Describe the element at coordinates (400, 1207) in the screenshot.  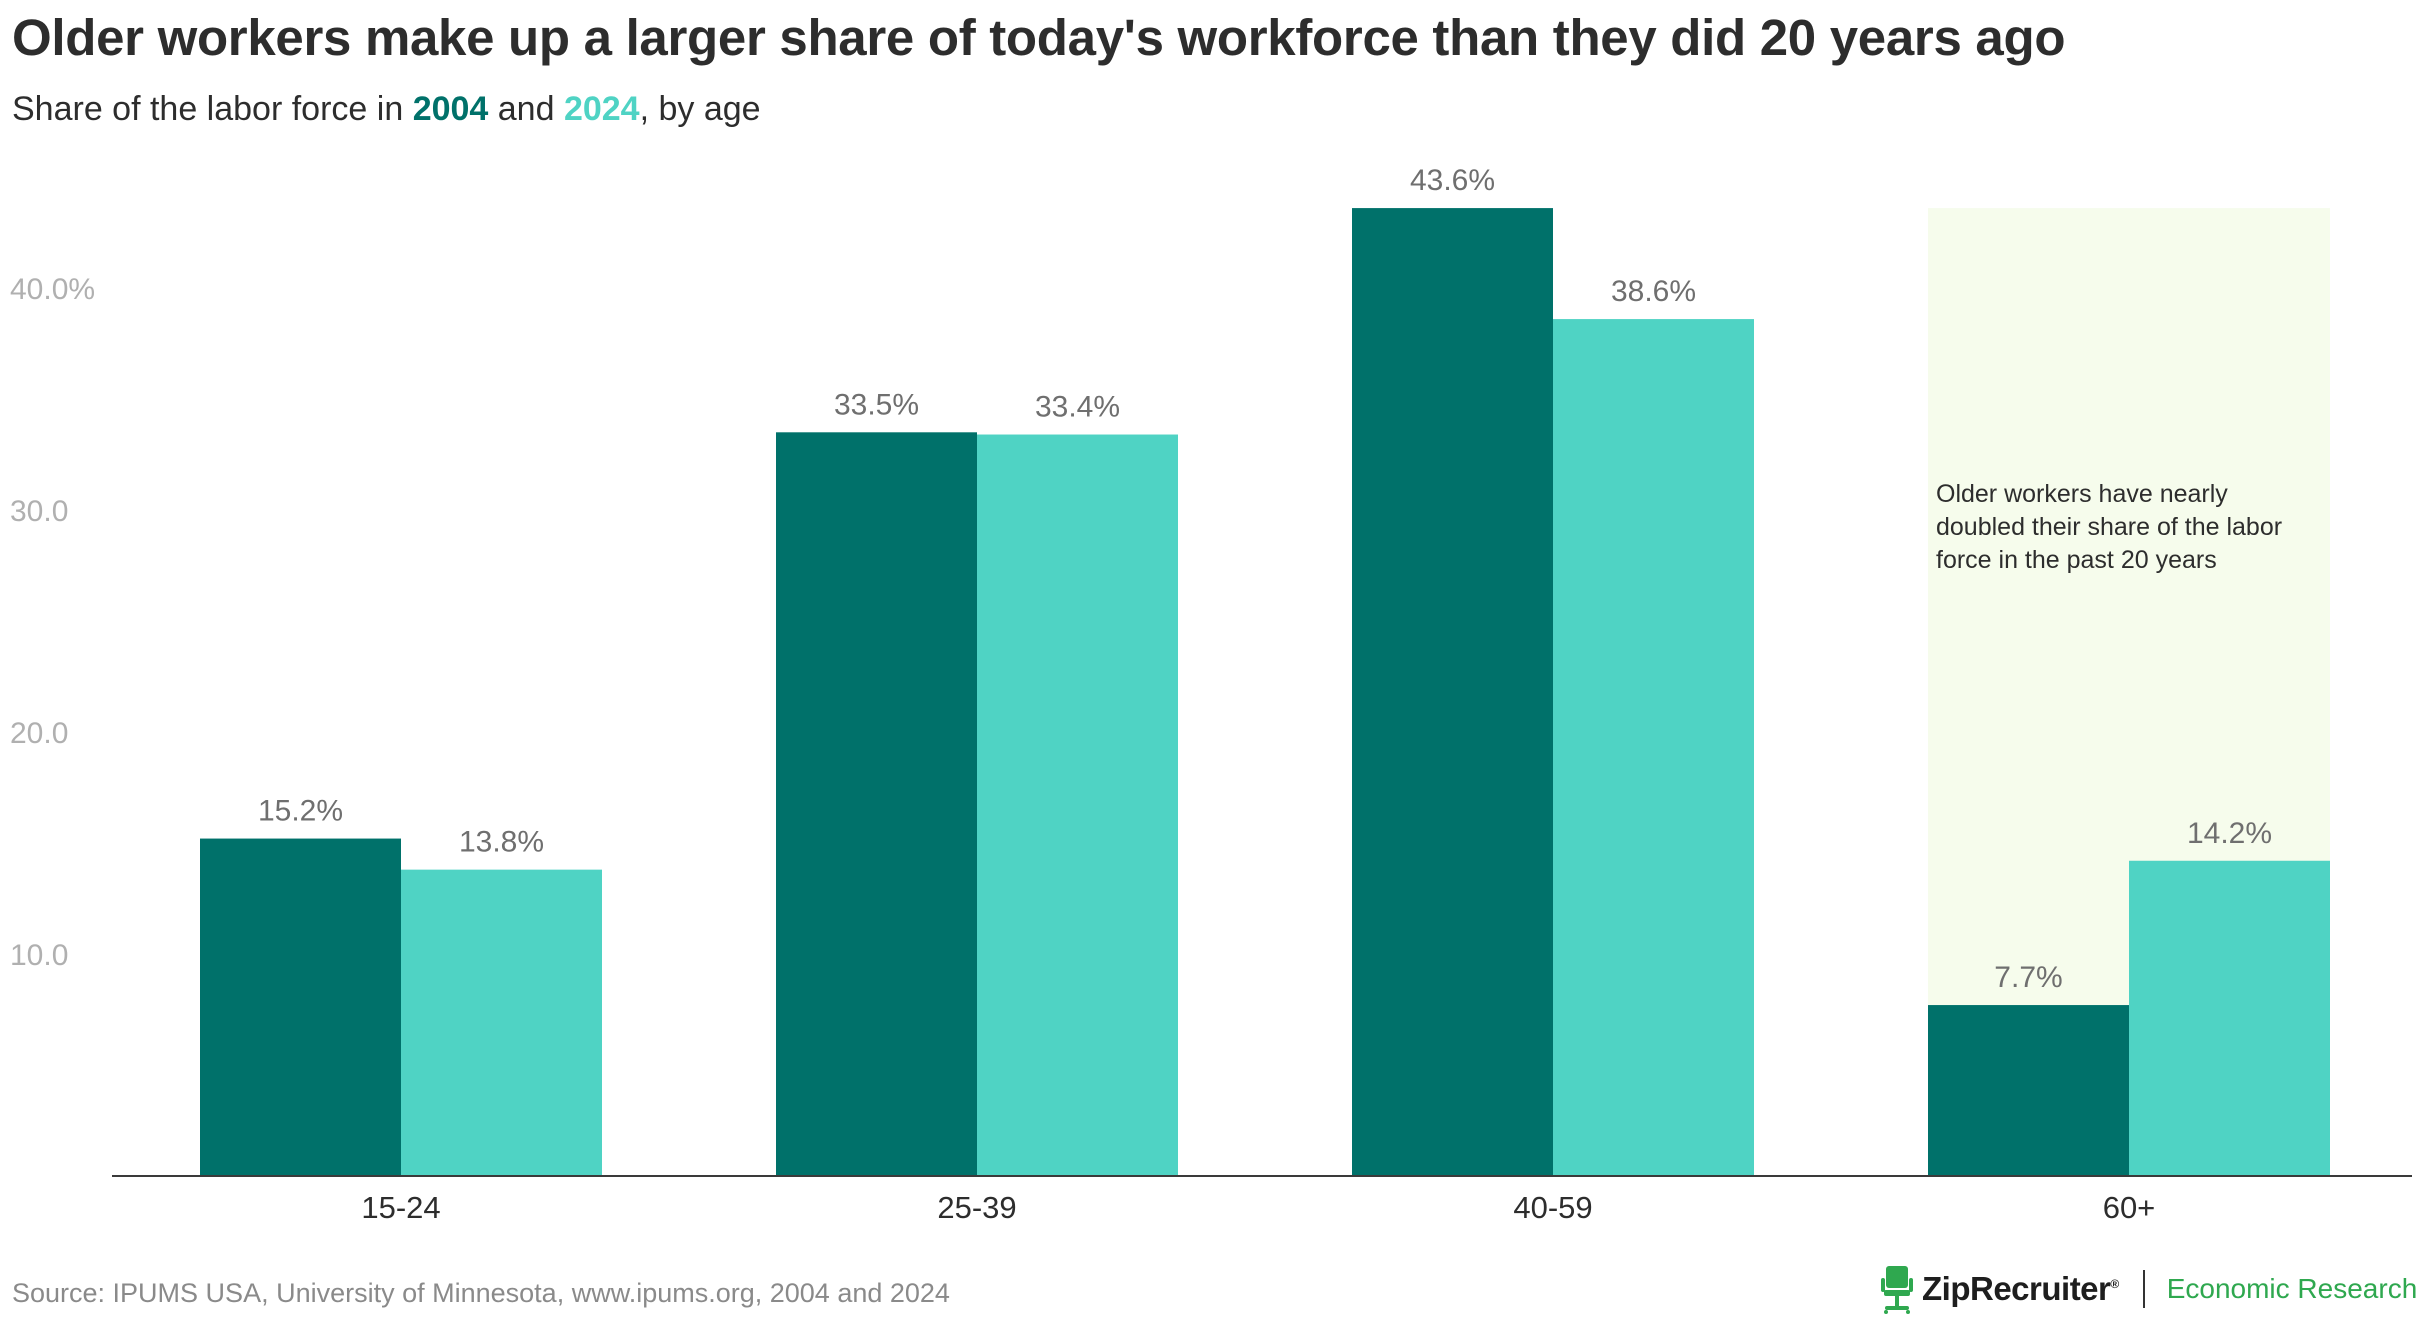
I see `x-tick-label: 15-24` at that location.